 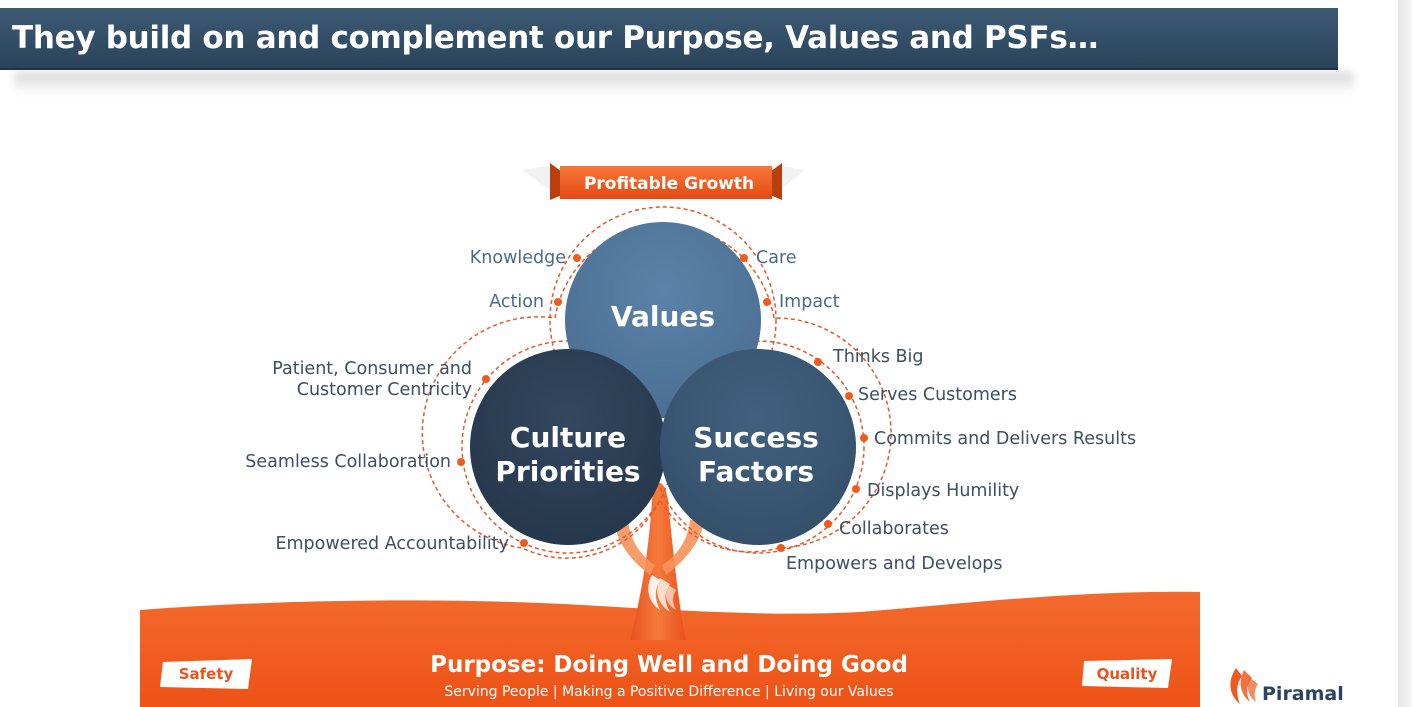 I want to click on quality-badge-label: Quality, so click(x=1127, y=674).